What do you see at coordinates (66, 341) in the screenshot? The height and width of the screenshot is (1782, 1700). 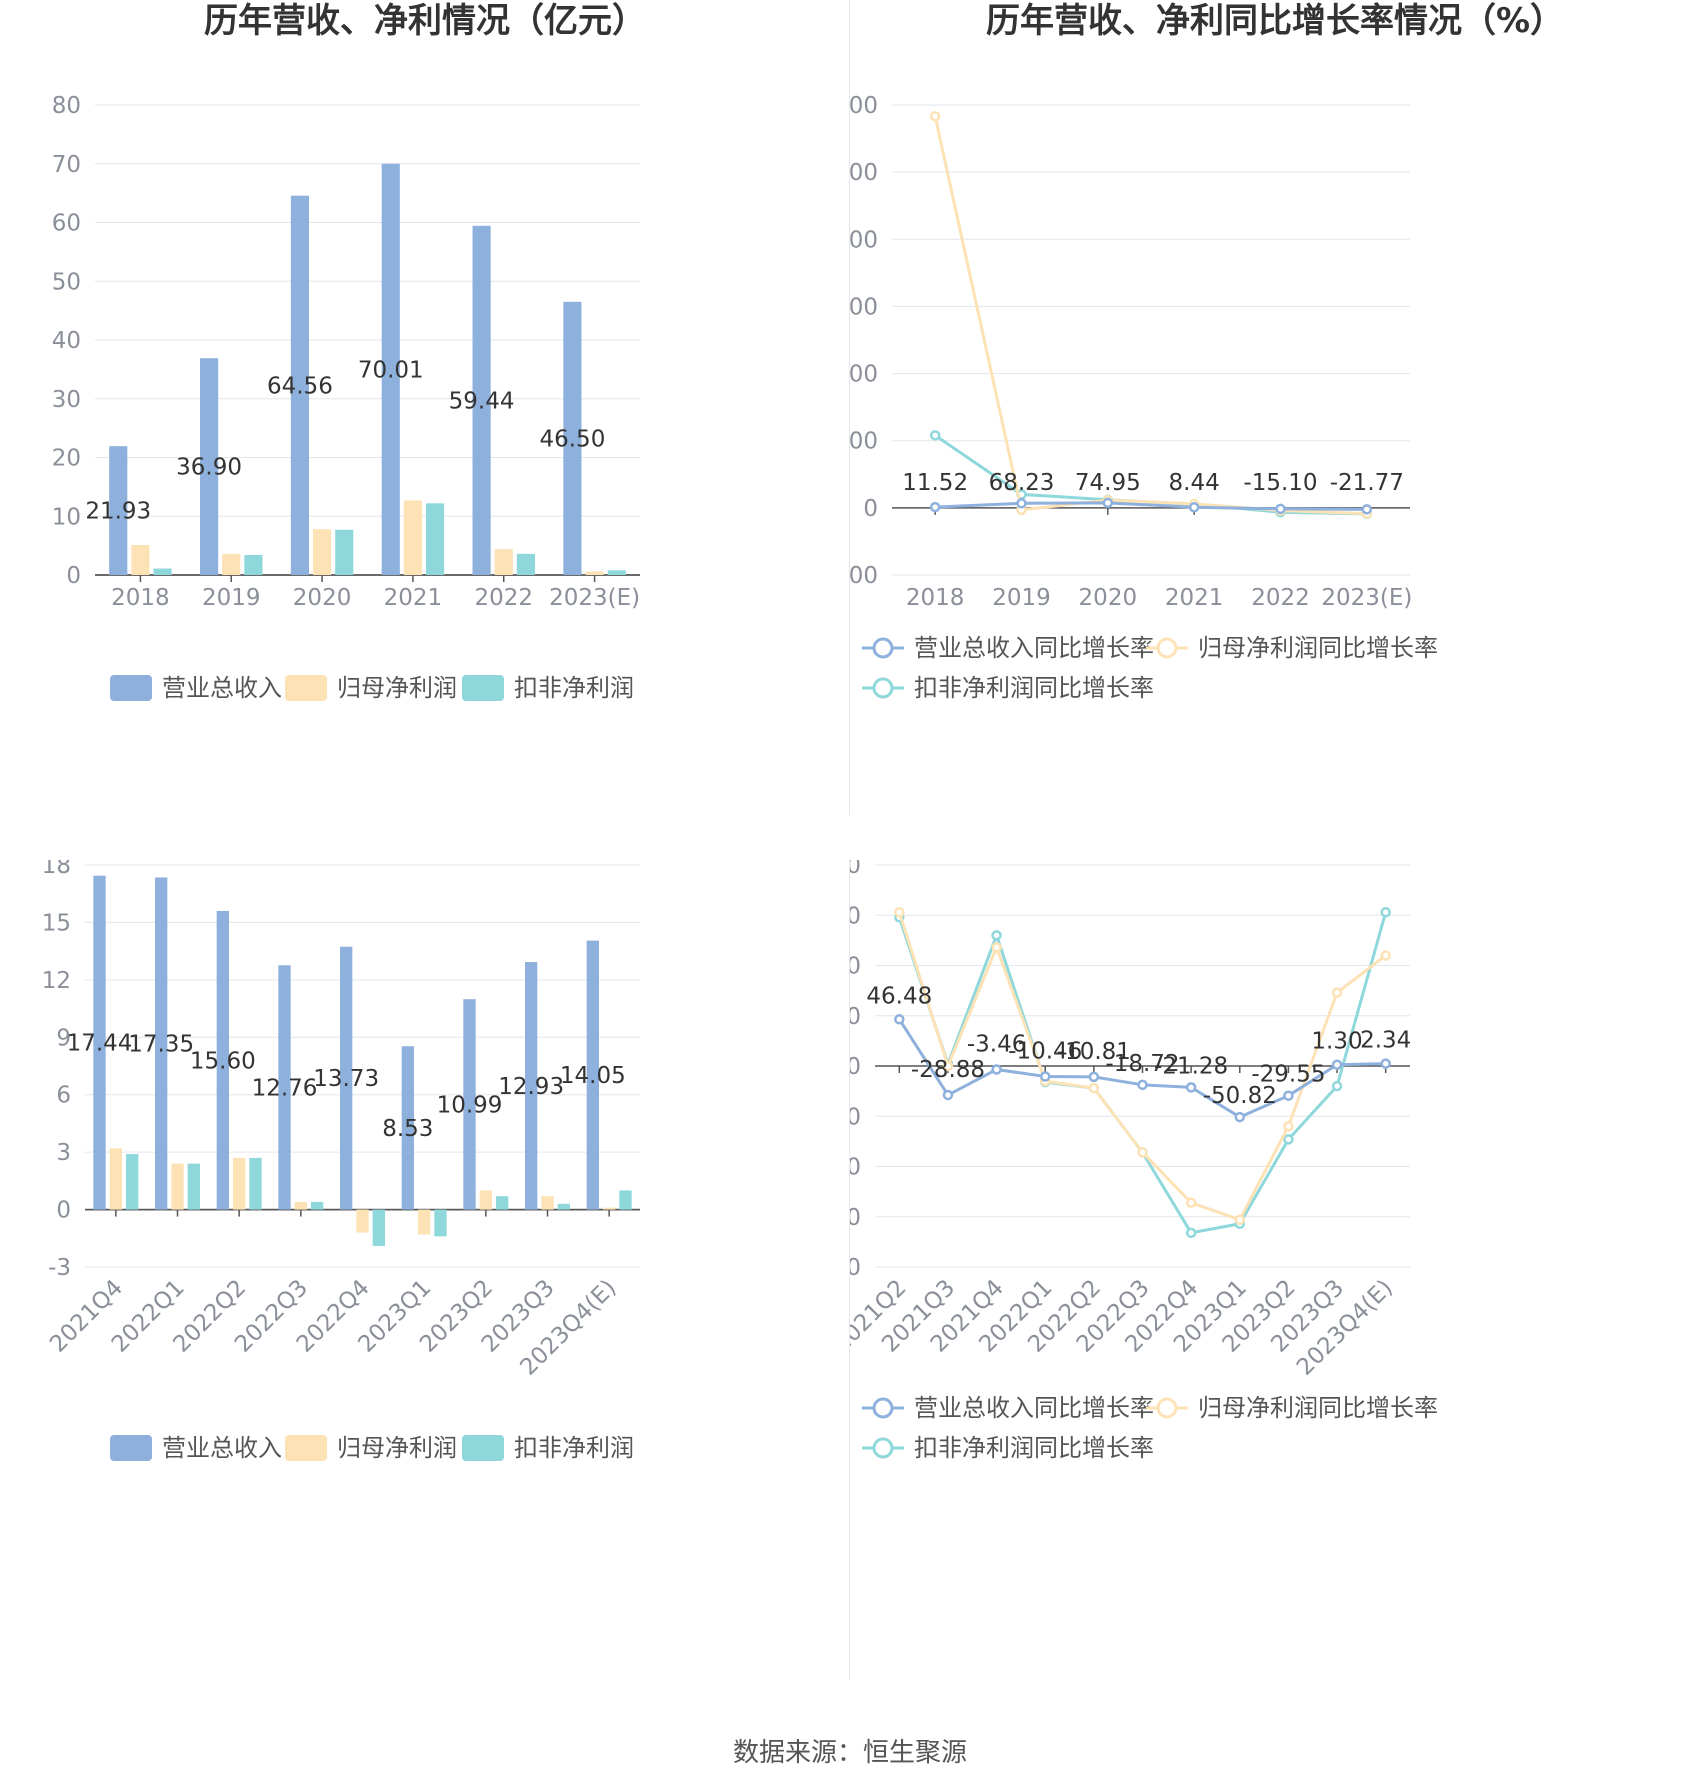 I see `y-tick-label: 40` at bounding box center [66, 341].